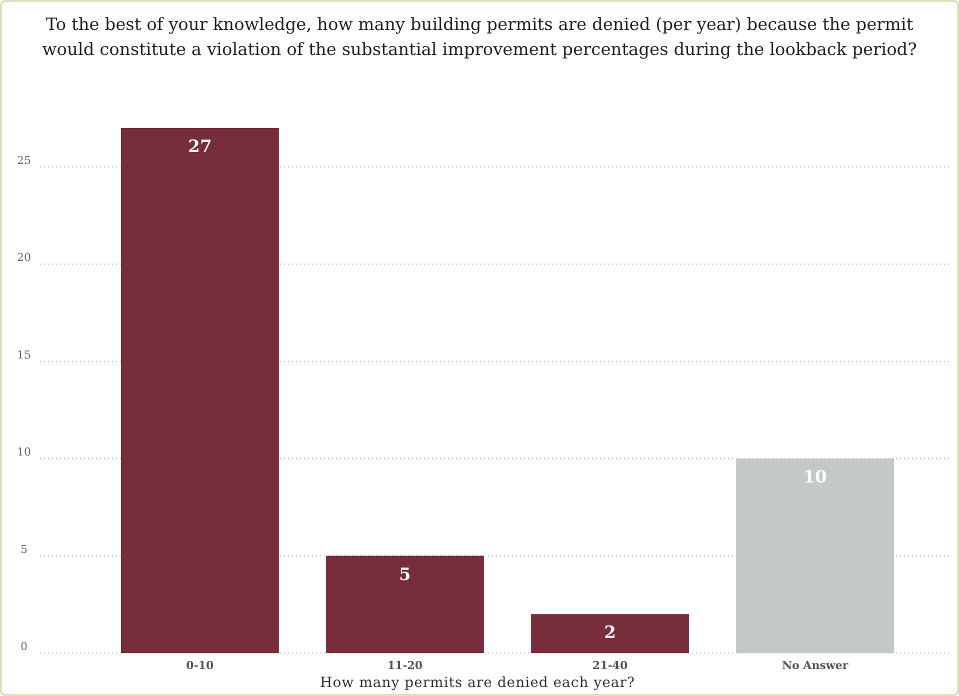  Describe the element at coordinates (24, 646) in the screenshot. I see `y-tick-label: 0` at that location.